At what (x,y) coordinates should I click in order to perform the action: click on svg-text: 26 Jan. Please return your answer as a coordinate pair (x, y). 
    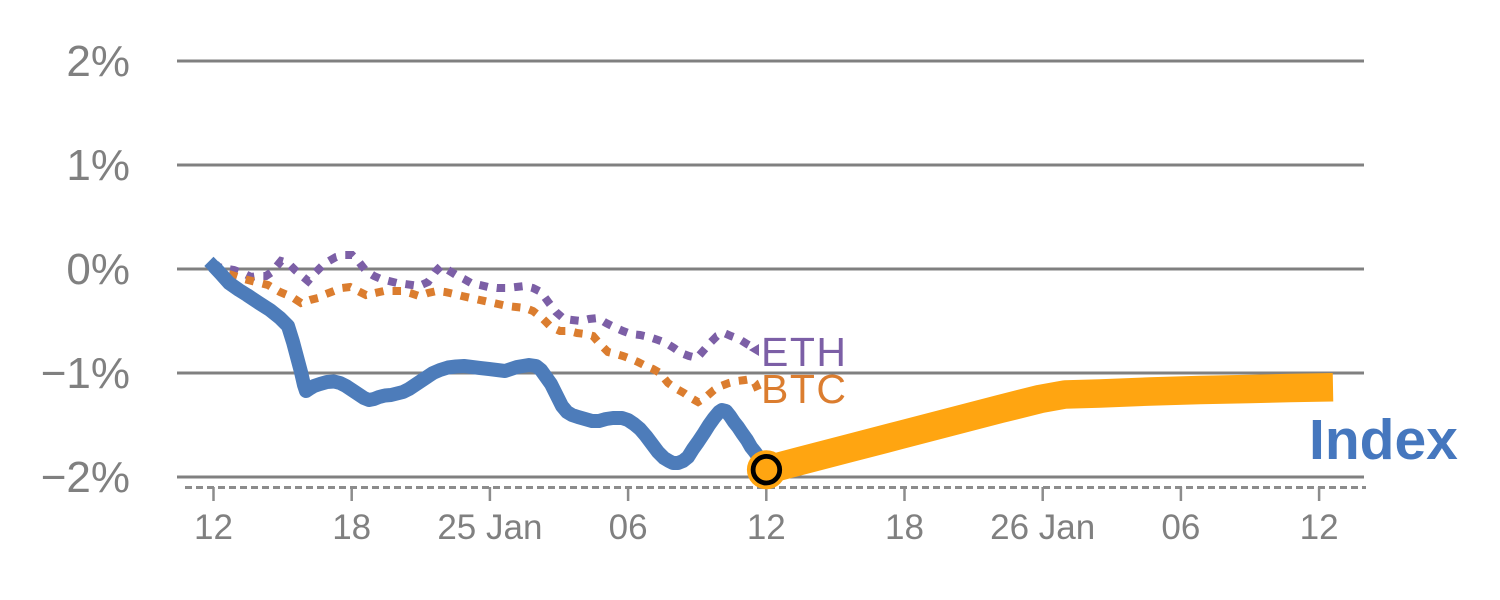
    Looking at the image, I should click on (1042, 527).